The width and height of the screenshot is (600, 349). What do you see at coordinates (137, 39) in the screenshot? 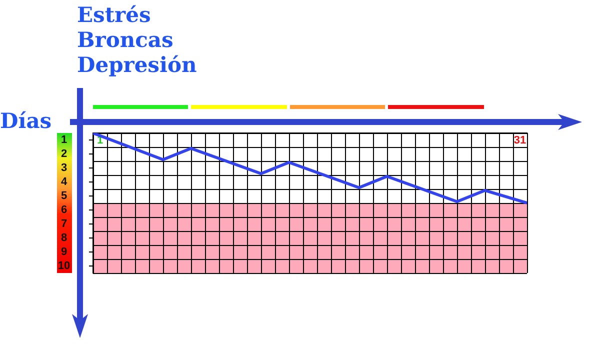
I see `y-axis-title: Estrés Broncas Depresión` at bounding box center [137, 39].